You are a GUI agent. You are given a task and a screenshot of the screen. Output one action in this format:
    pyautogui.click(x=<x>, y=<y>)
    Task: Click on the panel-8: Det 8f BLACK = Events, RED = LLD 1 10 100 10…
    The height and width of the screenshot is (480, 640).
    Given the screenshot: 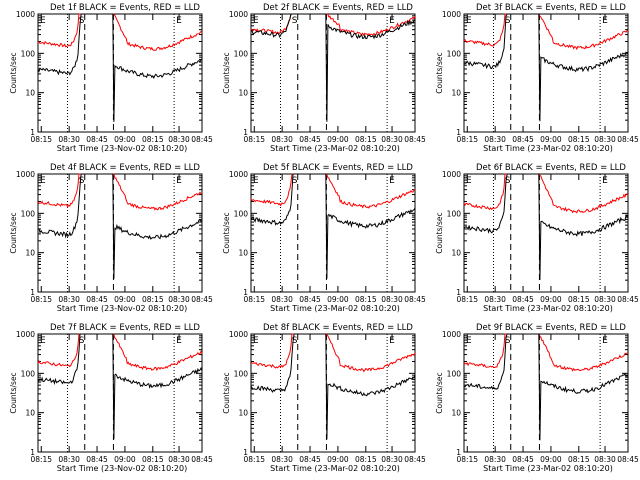 What is the action you would take?
    pyautogui.click(x=324, y=398)
    